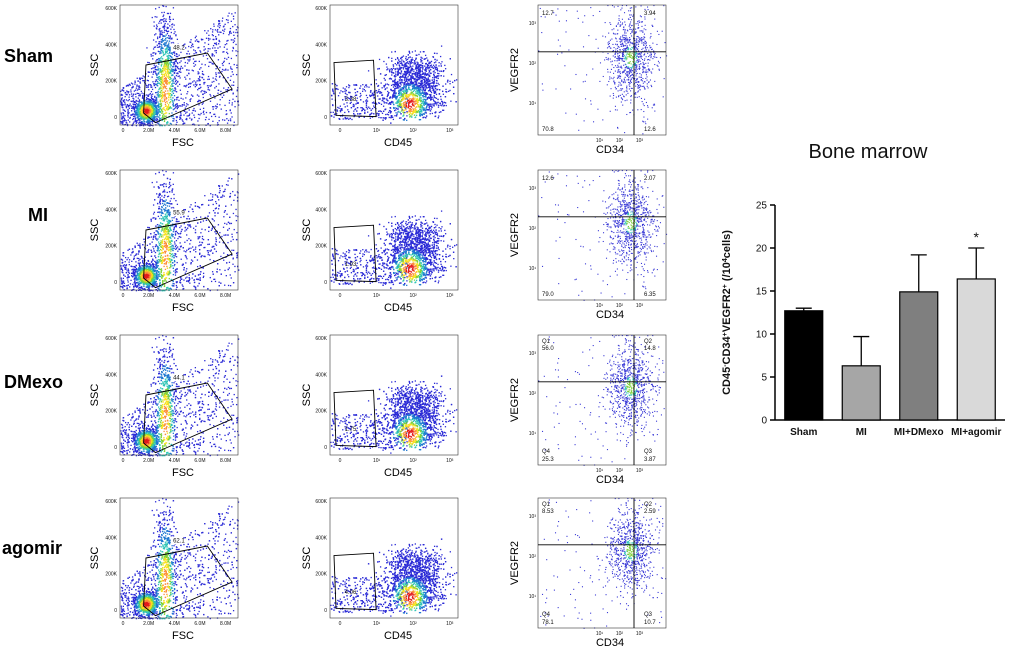 The image size is (1020, 658). Describe the element at coordinates (225, 131) in the screenshot. I see `x-tick-label: 8.0M` at that location.